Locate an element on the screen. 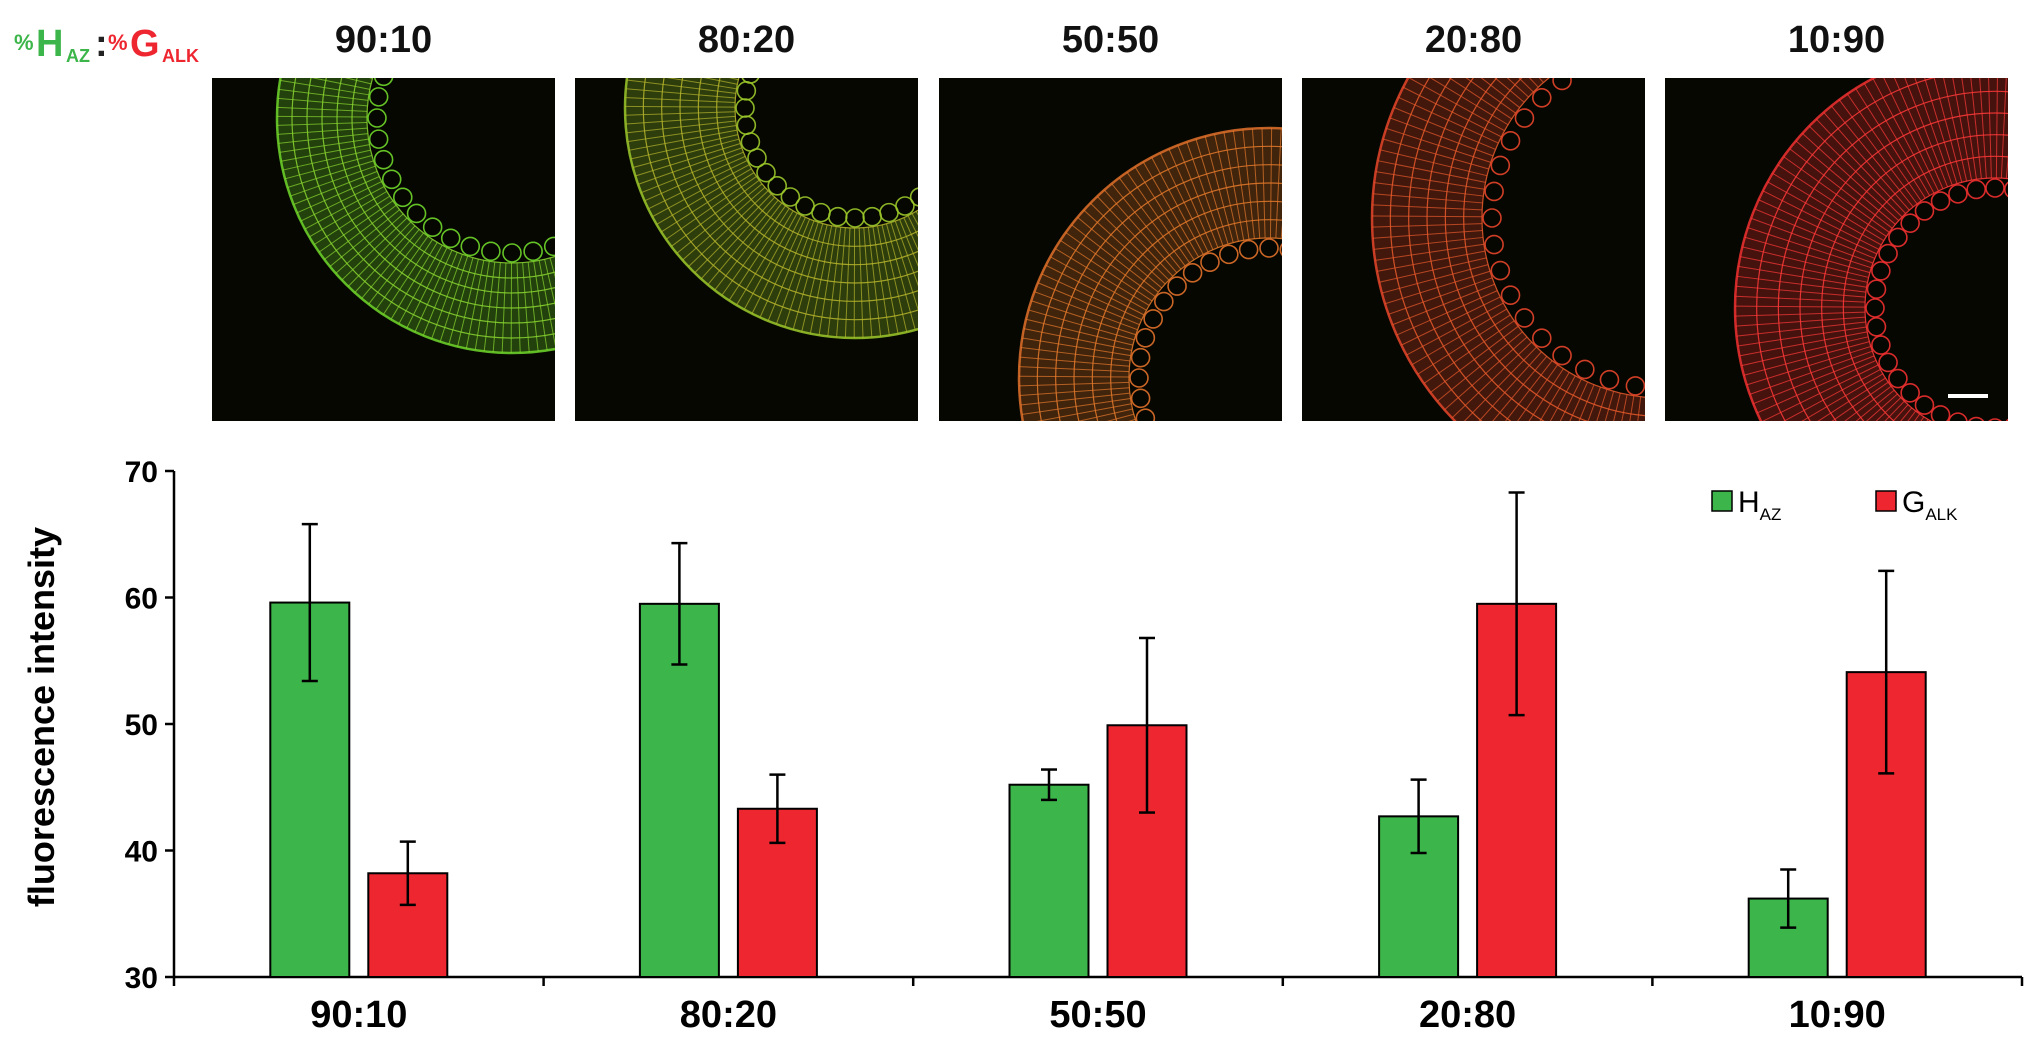 The height and width of the screenshot is (1043, 2037). micrograph-panel: 90:10 is located at coordinates (383, 220).